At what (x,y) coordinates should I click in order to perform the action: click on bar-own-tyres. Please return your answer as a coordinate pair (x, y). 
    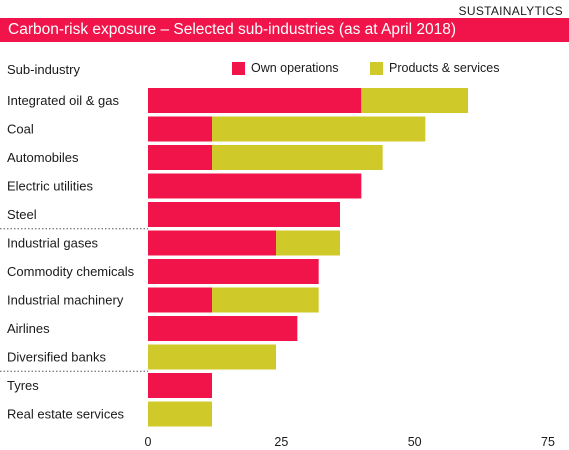
    Looking at the image, I should click on (180, 385).